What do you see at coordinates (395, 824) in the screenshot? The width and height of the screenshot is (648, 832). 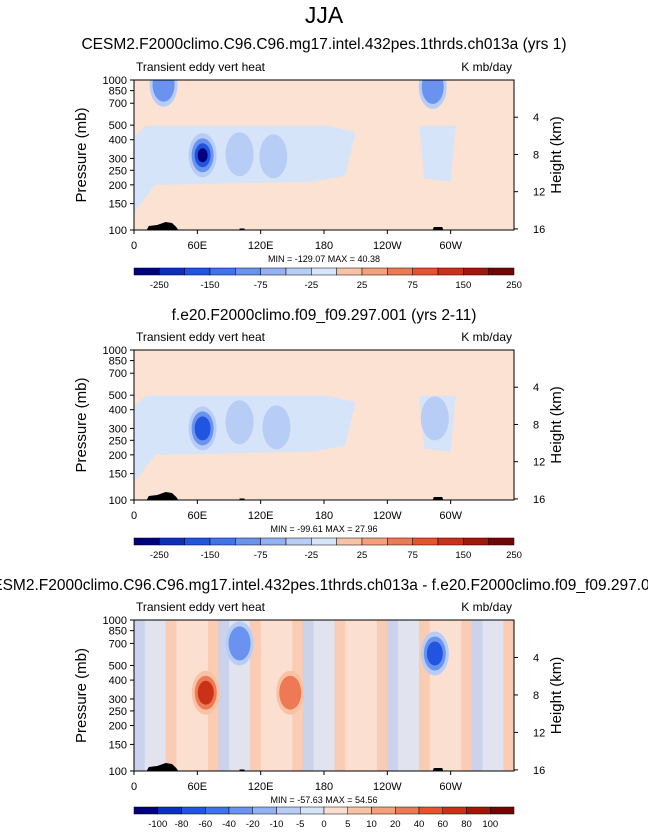 I see `colorbar-label: 20` at bounding box center [395, 824].